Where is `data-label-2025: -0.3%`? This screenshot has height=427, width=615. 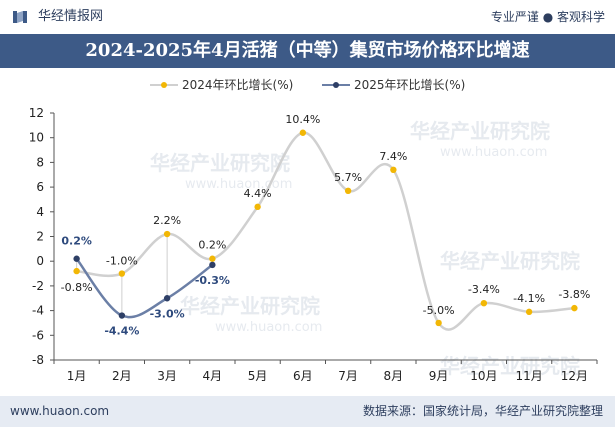 data-label-2025: -0.3% is located at coordinates (212, 280).